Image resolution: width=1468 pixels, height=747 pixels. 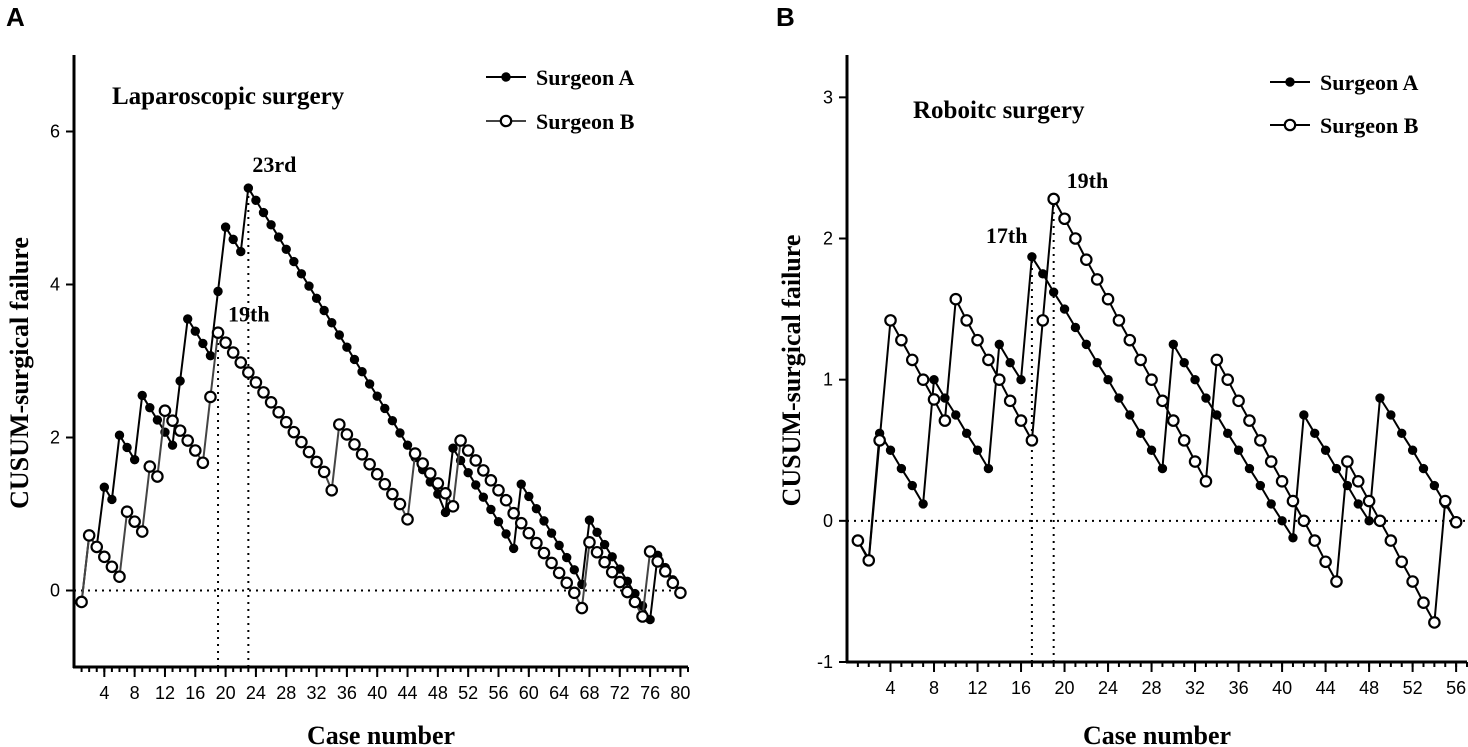 I want to click on x-tick-label: 56, so click(x=1456, y=688).